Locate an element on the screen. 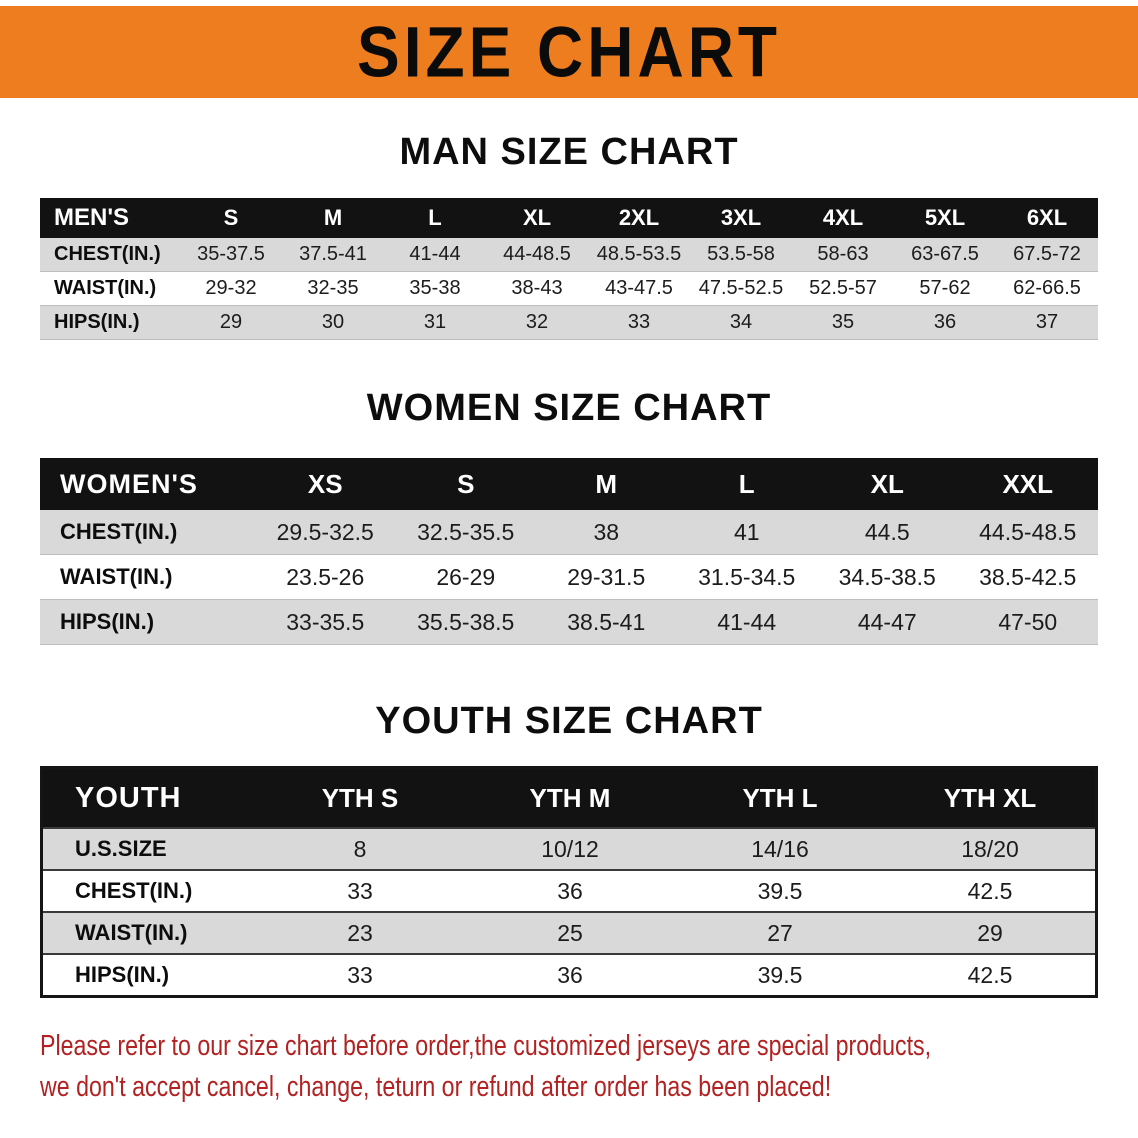 The height and width of the screenshot is (1138, 1138). table-row: WAIST(IN.) 23 25 27 29 is located at coordinates (569, 932).